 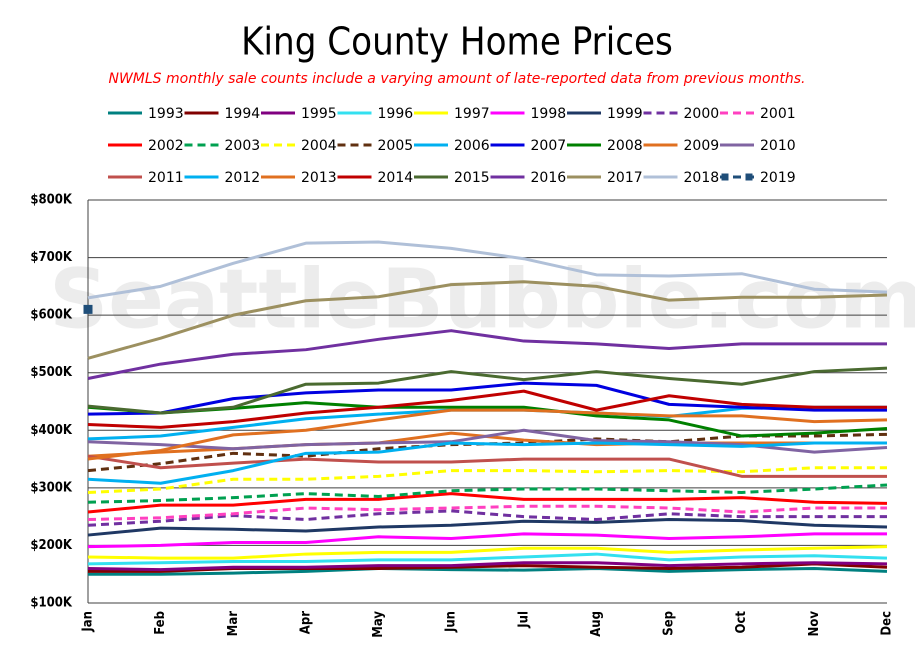 What do you see at coordinates (88, 622) in the screenshot?
I see `x-tick-label: Jan` at bounding box center [88, 622].